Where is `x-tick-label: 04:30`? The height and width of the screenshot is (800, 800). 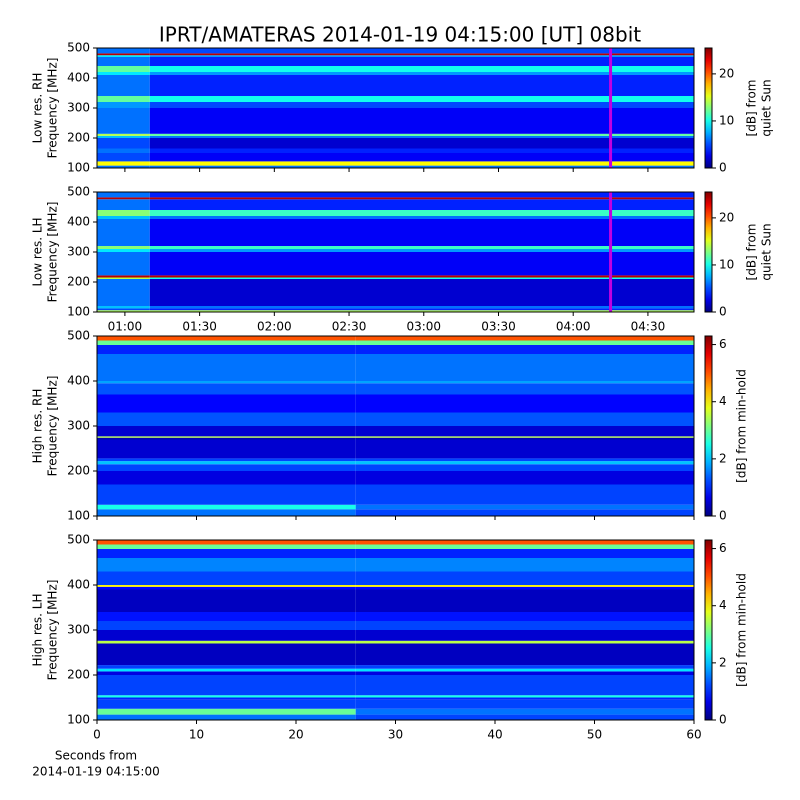 x-tick-label: 04:30 is located at coordinates (648, 327).